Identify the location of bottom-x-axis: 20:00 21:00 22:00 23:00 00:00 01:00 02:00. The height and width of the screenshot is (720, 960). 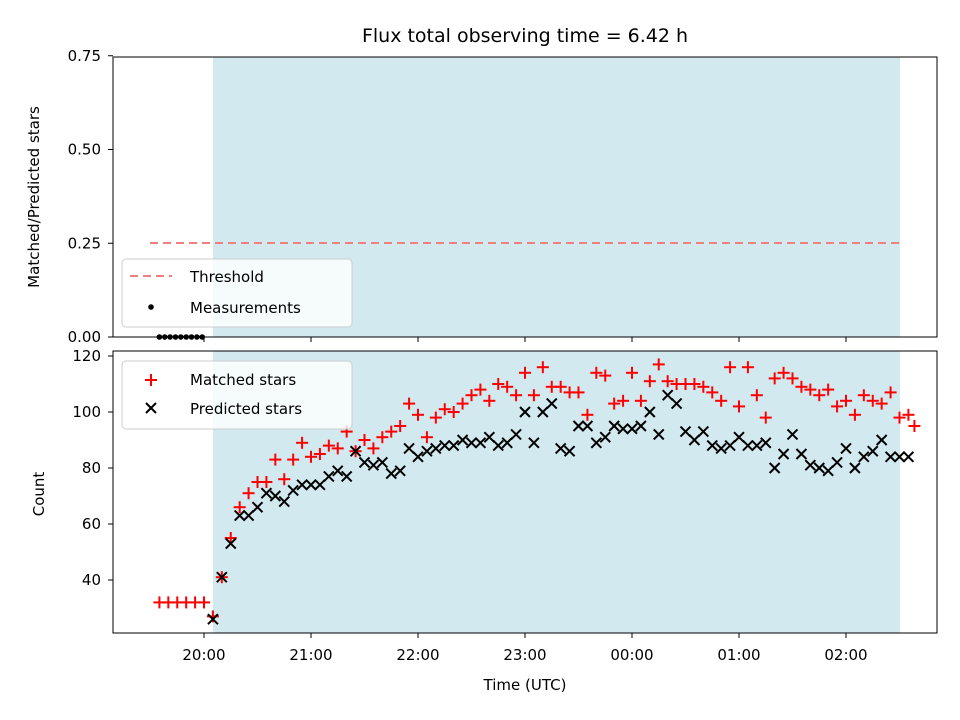
(525, 648).